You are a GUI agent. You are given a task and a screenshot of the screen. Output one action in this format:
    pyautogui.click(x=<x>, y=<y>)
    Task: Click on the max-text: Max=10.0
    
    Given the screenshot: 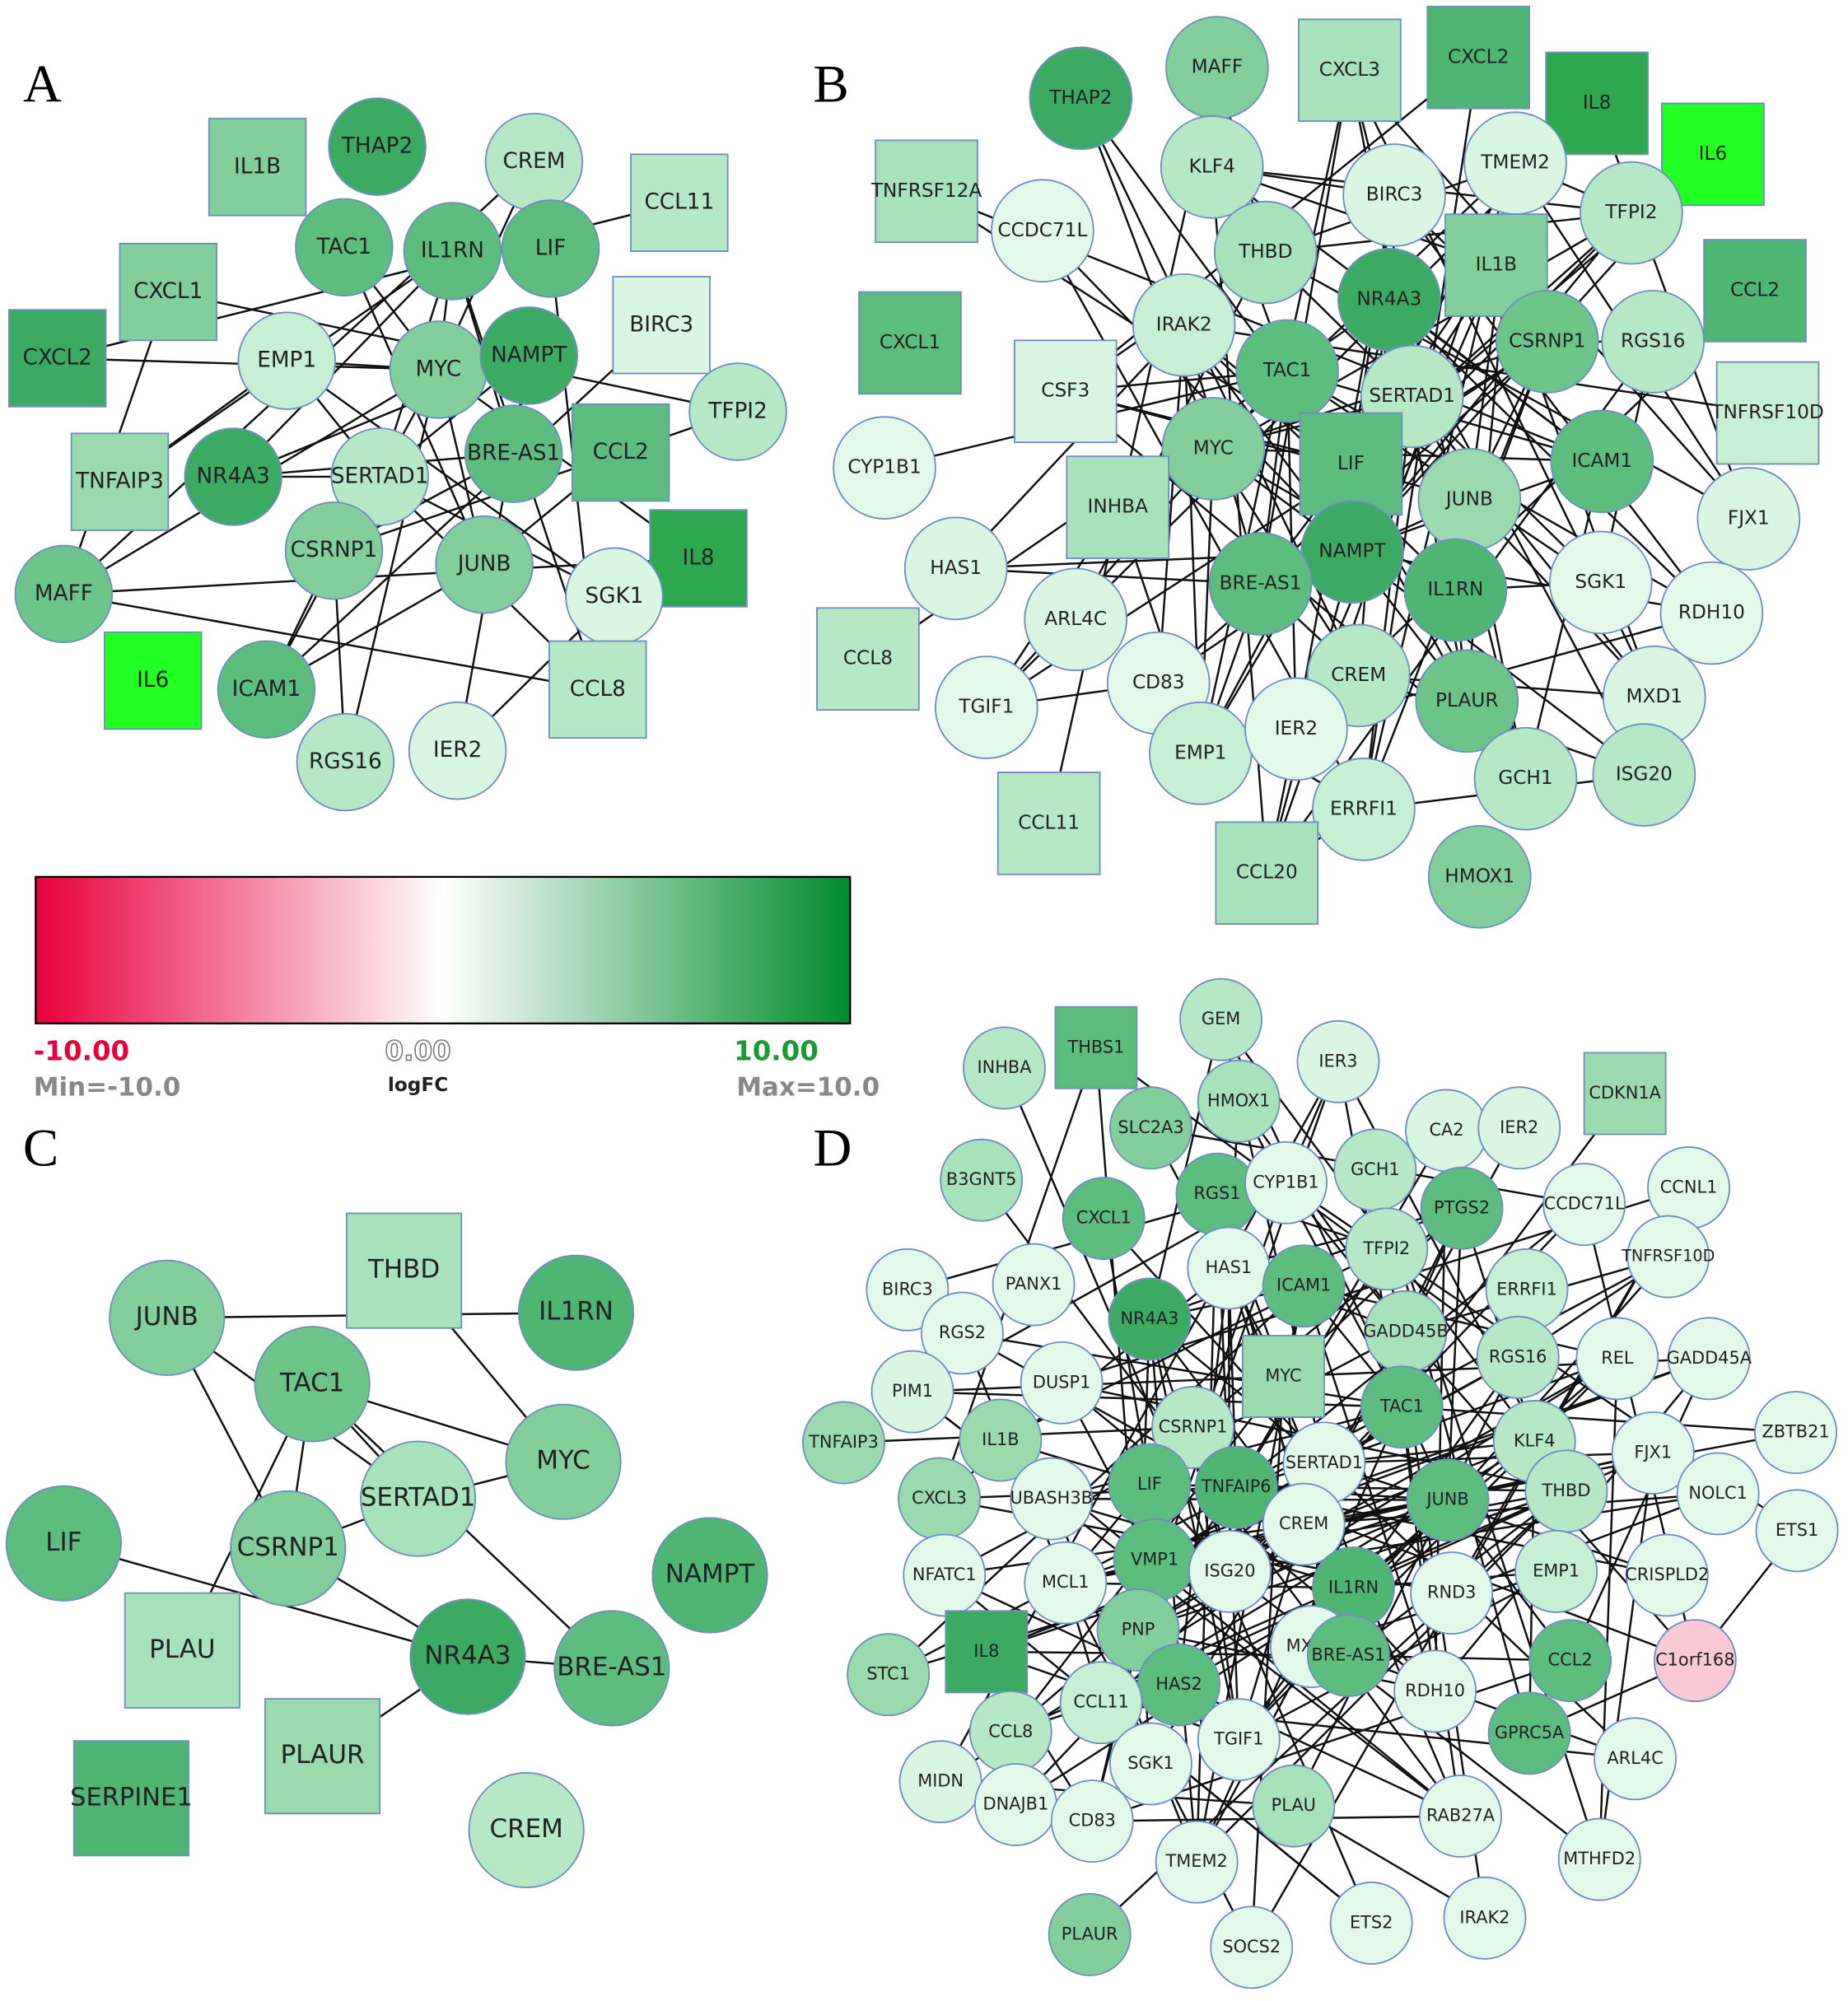 What is the action you would take?
    pyautogui.click(x=808, y=1087)
    